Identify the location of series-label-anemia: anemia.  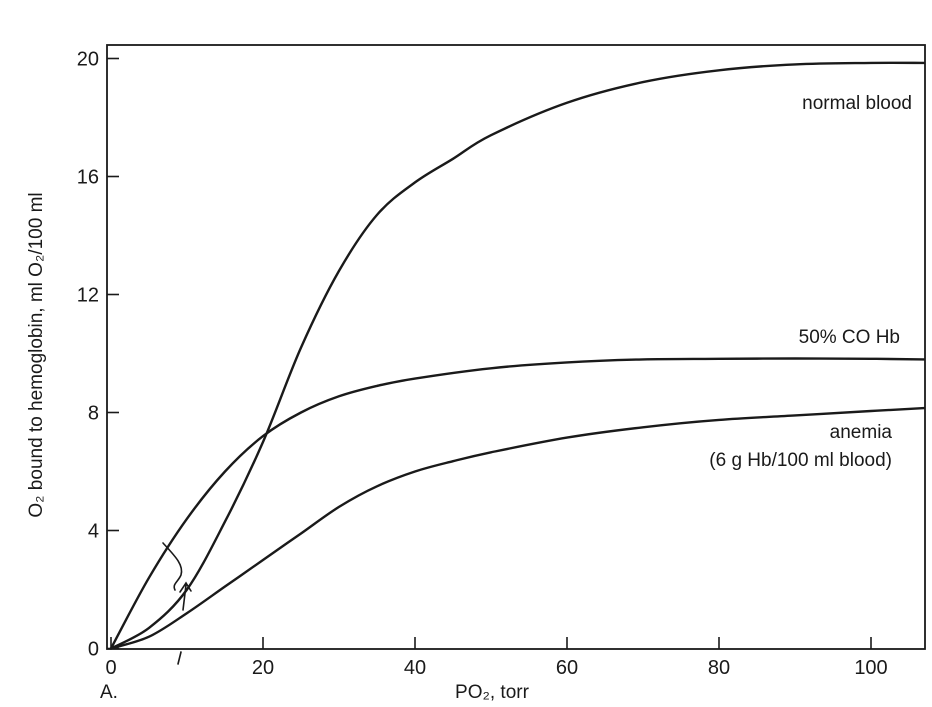
(861, 432).